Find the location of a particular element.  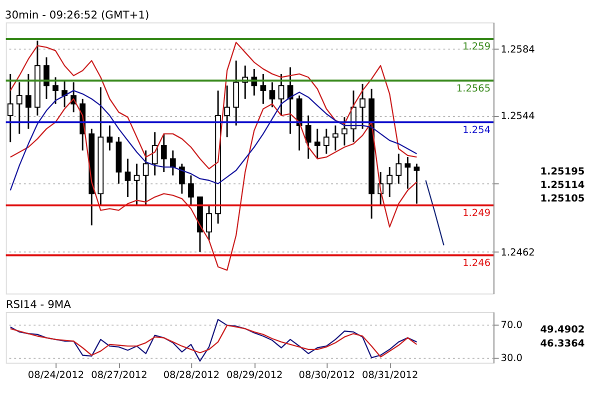

text: 1.25114 is located at coordinates (562, 186).